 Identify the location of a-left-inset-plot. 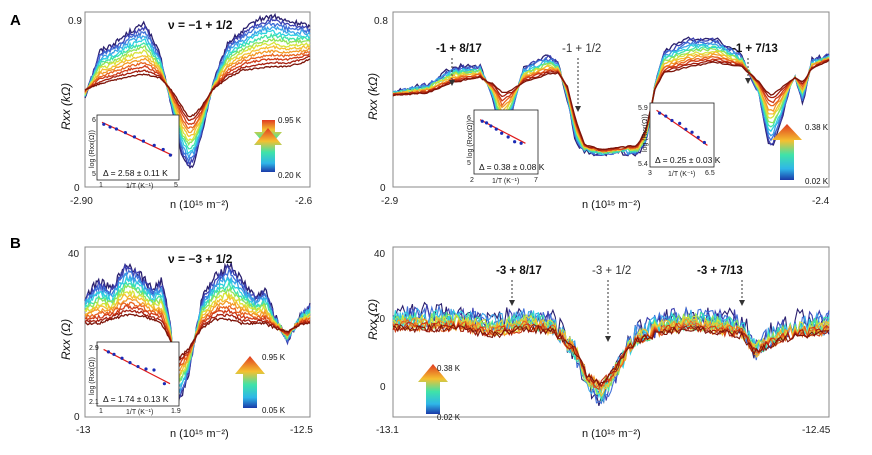
(137, 139).